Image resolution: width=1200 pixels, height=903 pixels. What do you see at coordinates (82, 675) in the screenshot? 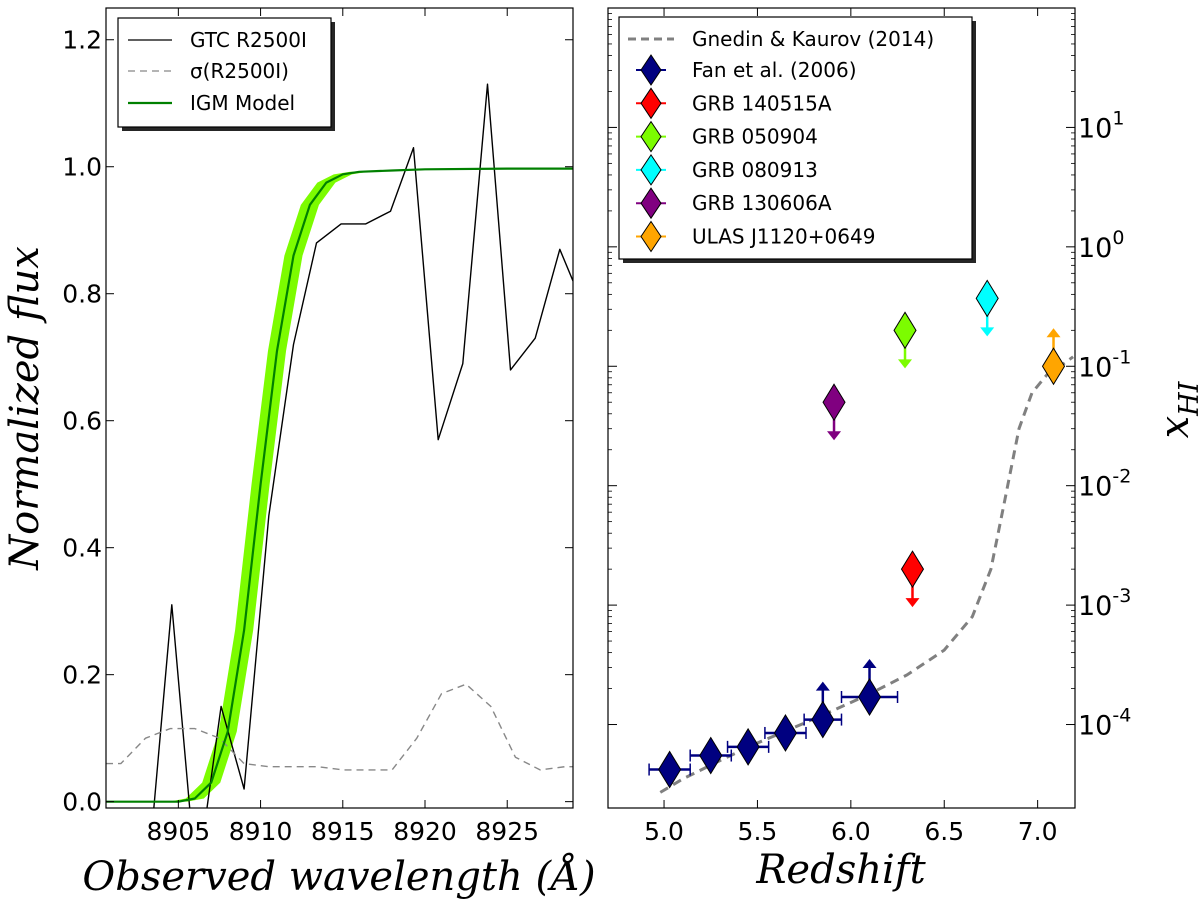
I see `y-tick-label-0.2: 0.2` at bounding box center [82, 675].